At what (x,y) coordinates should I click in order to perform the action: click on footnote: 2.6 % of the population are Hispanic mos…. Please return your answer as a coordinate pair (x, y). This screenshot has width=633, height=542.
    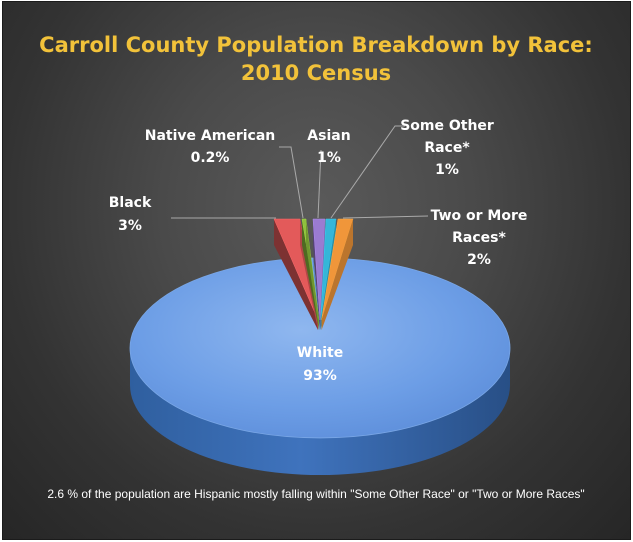
    Looking at the image, I should click on (315, 494).